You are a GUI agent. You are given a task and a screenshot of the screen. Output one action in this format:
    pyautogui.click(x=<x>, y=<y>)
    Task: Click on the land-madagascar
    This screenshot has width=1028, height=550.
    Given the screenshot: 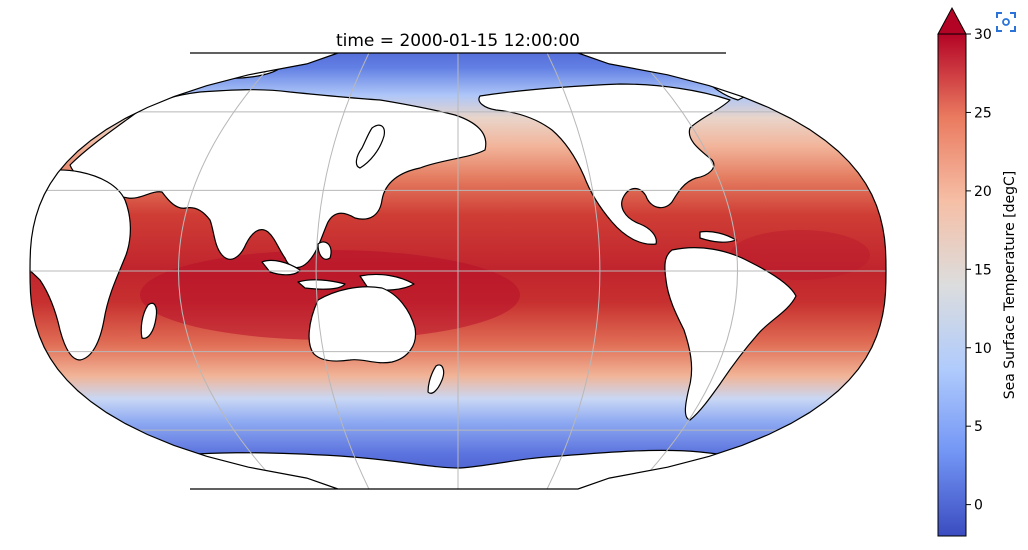 What is the action you would take?
    pyautogui.click(x=149, y=320)
    